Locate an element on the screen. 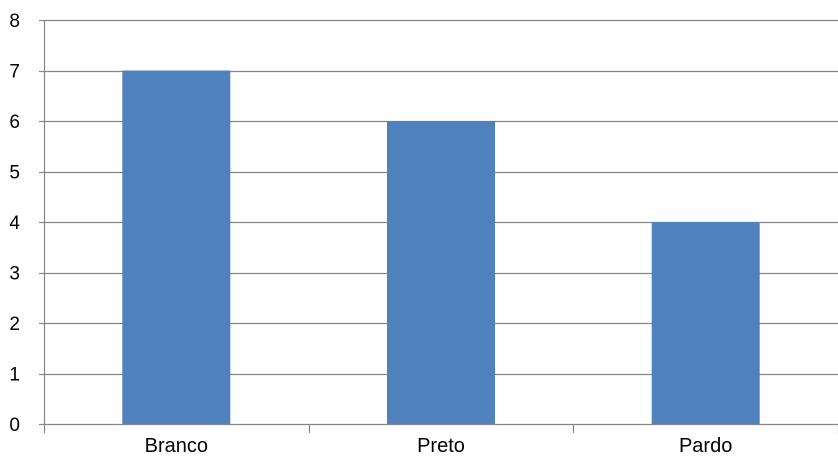 The height and width of the screenshot is (457, 838). y-tick-label-6: 6 is located at coordinates (14, 122).